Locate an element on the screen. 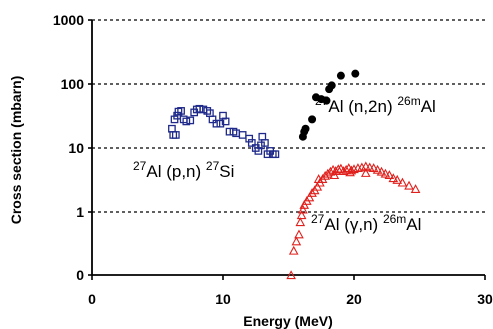 The image size is (493, 329). reaction-annotation-1: 27Al (p,n) 27Si is located at coordinates (183, 170).